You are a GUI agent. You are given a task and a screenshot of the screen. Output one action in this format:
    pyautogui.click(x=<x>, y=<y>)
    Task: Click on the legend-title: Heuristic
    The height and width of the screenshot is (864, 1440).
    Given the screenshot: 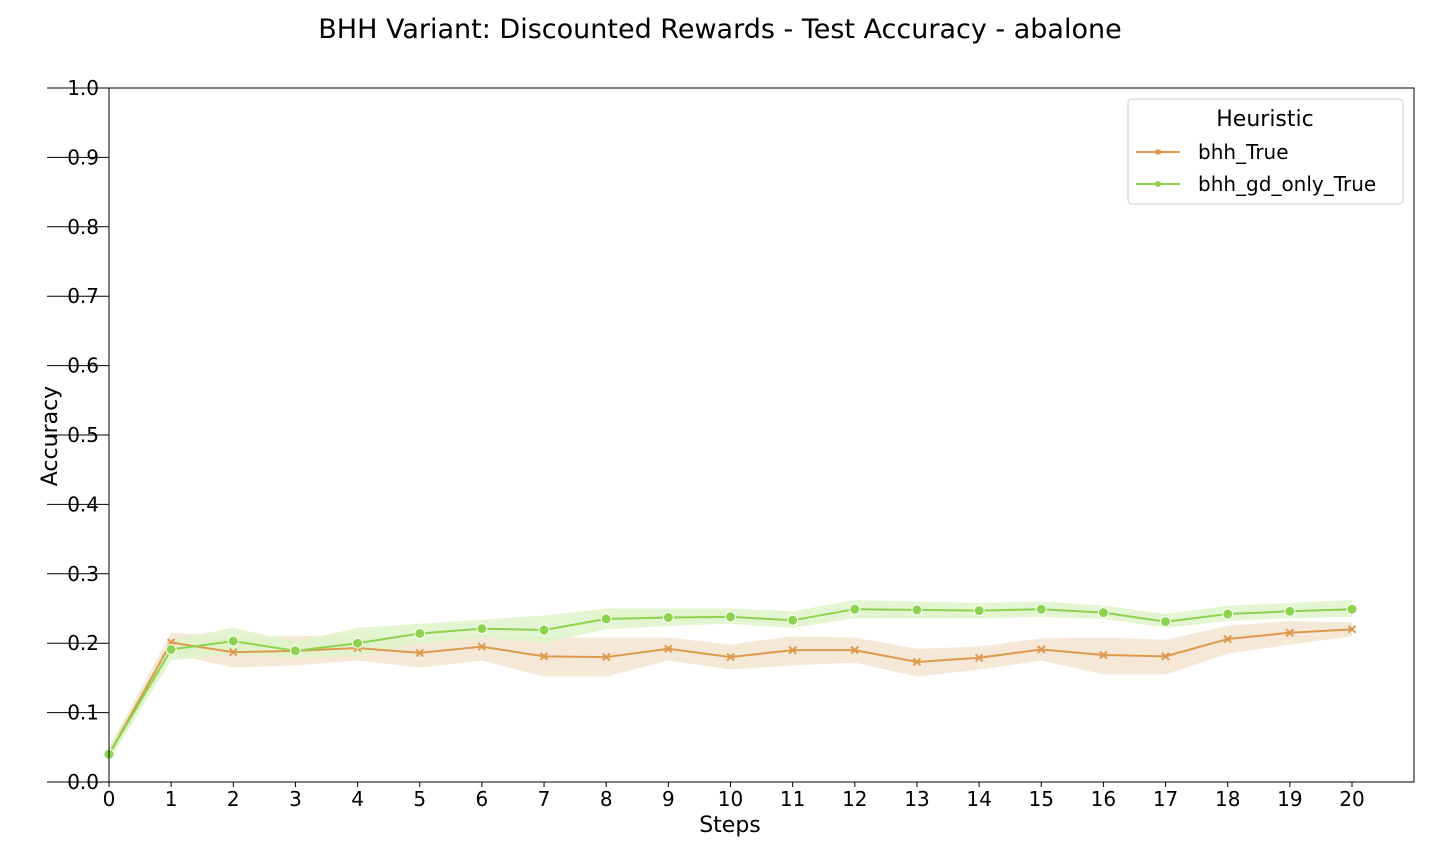 What is the action you would take?
    pyautogui.click(x=1264, y=119)
    